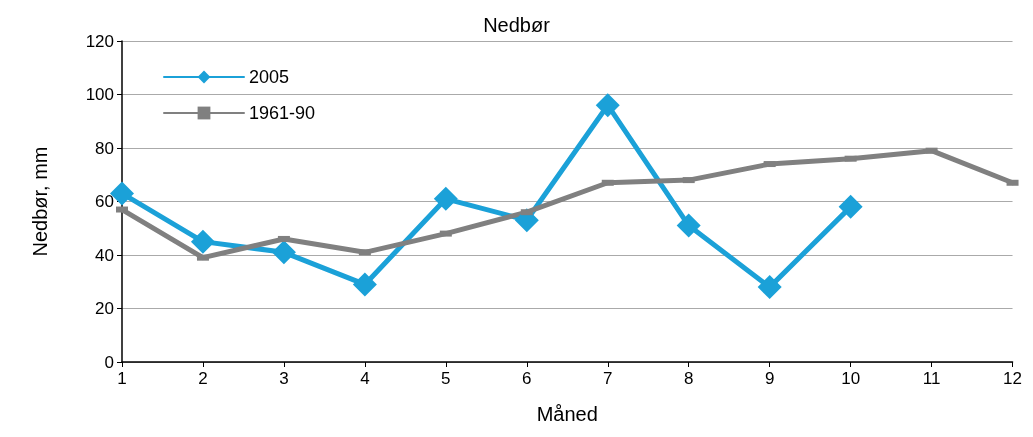 The height and width of the screenshot is (437, 1033). What do you see at coordinates (608, 378) in the screenshot?
I see `x-tick-label: 7` at bounding box center [608, 378].